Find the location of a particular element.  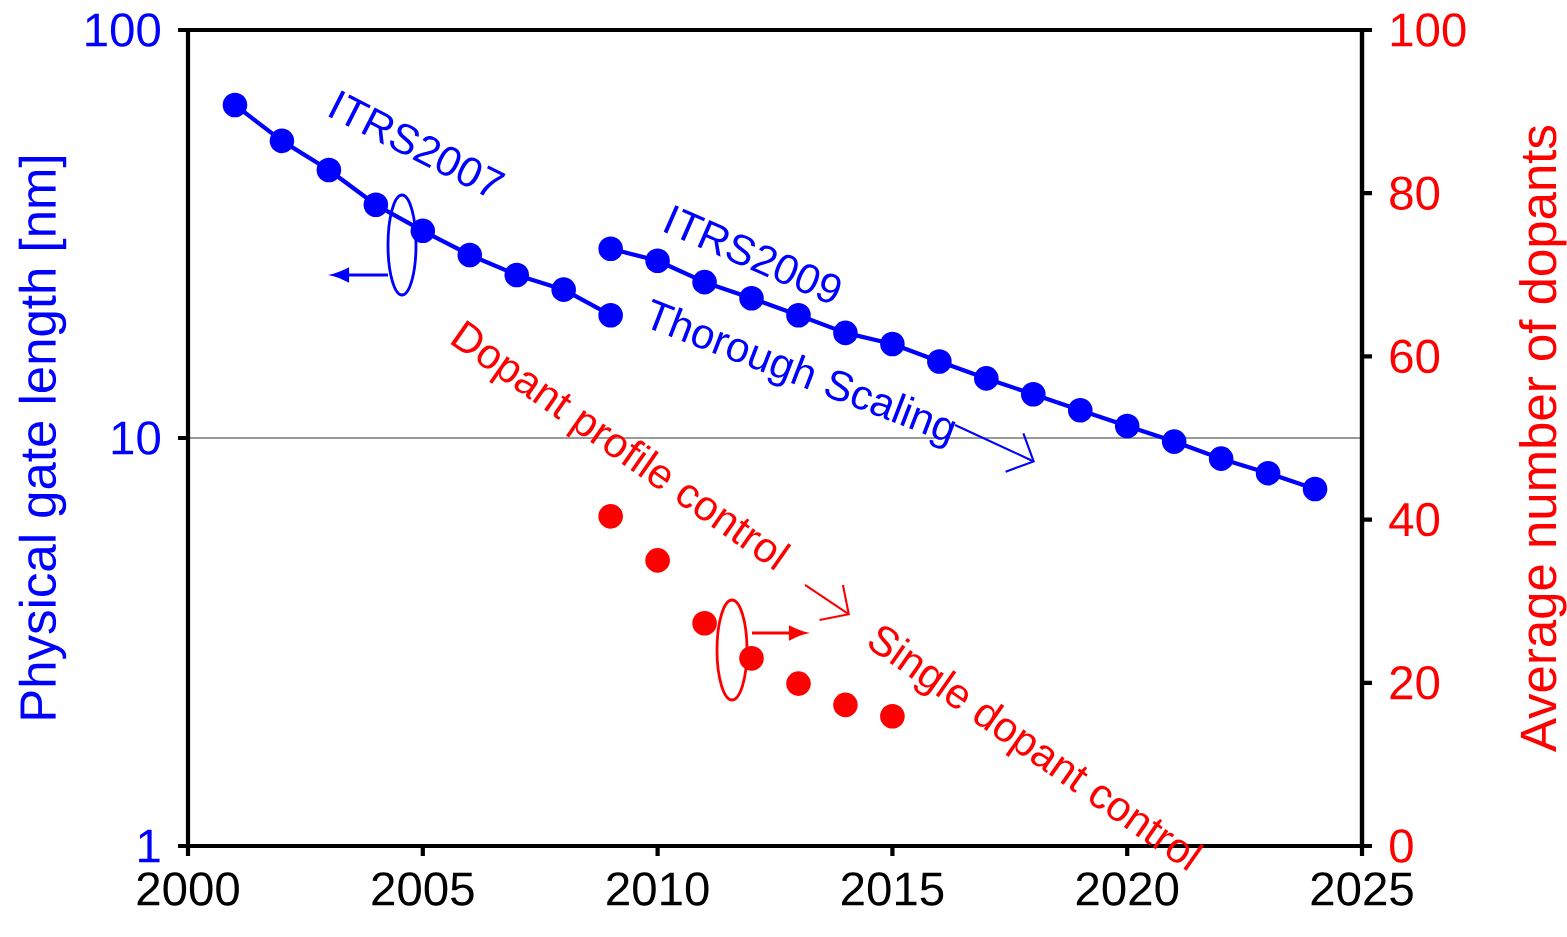

x-tick-label: 2000 is located at coordinates (188, 889).